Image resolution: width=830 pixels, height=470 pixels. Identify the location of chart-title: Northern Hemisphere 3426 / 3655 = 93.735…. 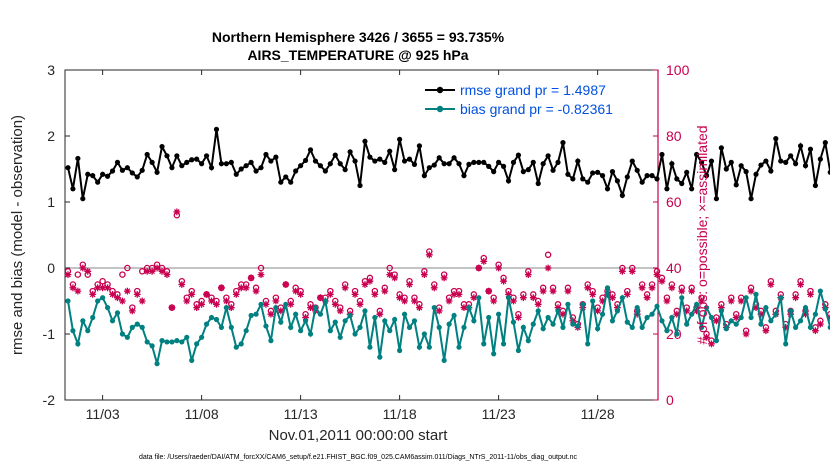
(358, 37).